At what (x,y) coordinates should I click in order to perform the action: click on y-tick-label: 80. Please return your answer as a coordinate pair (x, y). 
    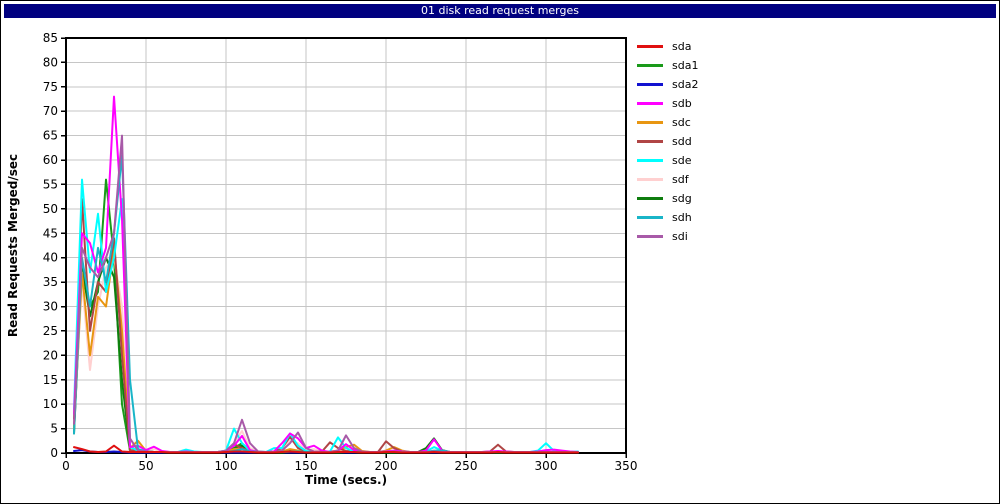
    Looking at the image, I should click on (50, 62).